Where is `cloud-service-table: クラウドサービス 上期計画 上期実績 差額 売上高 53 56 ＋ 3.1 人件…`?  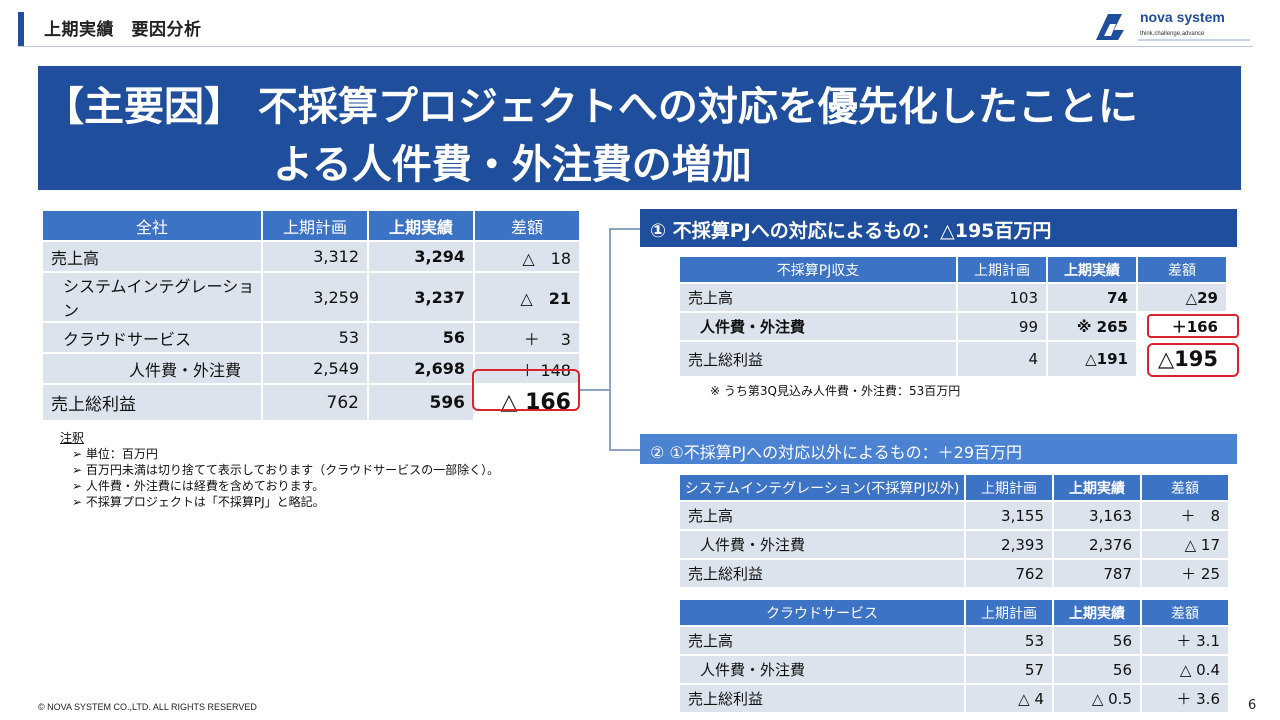 cloud-service-table: クラウドサービス 上期計画 上期実績 差額 売上高 53 56 ＋ 3.1 人件… is located at coordinates (954, 656).